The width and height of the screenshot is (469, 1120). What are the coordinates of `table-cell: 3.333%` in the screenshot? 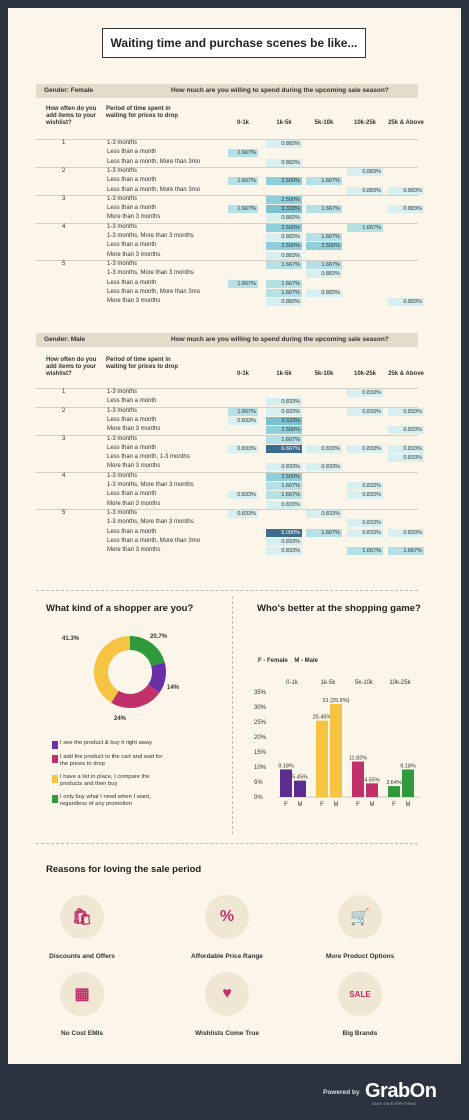 It's located at (284, 209).